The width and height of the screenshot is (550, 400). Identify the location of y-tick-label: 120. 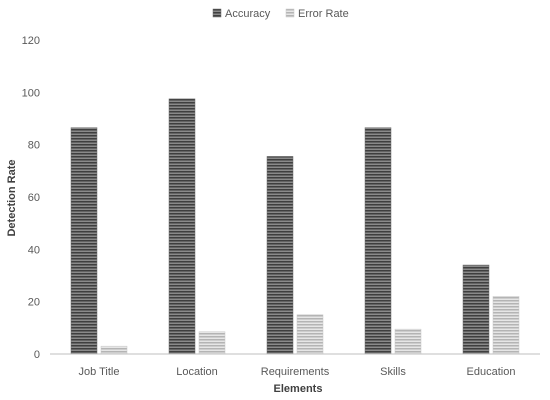
(31, 41).